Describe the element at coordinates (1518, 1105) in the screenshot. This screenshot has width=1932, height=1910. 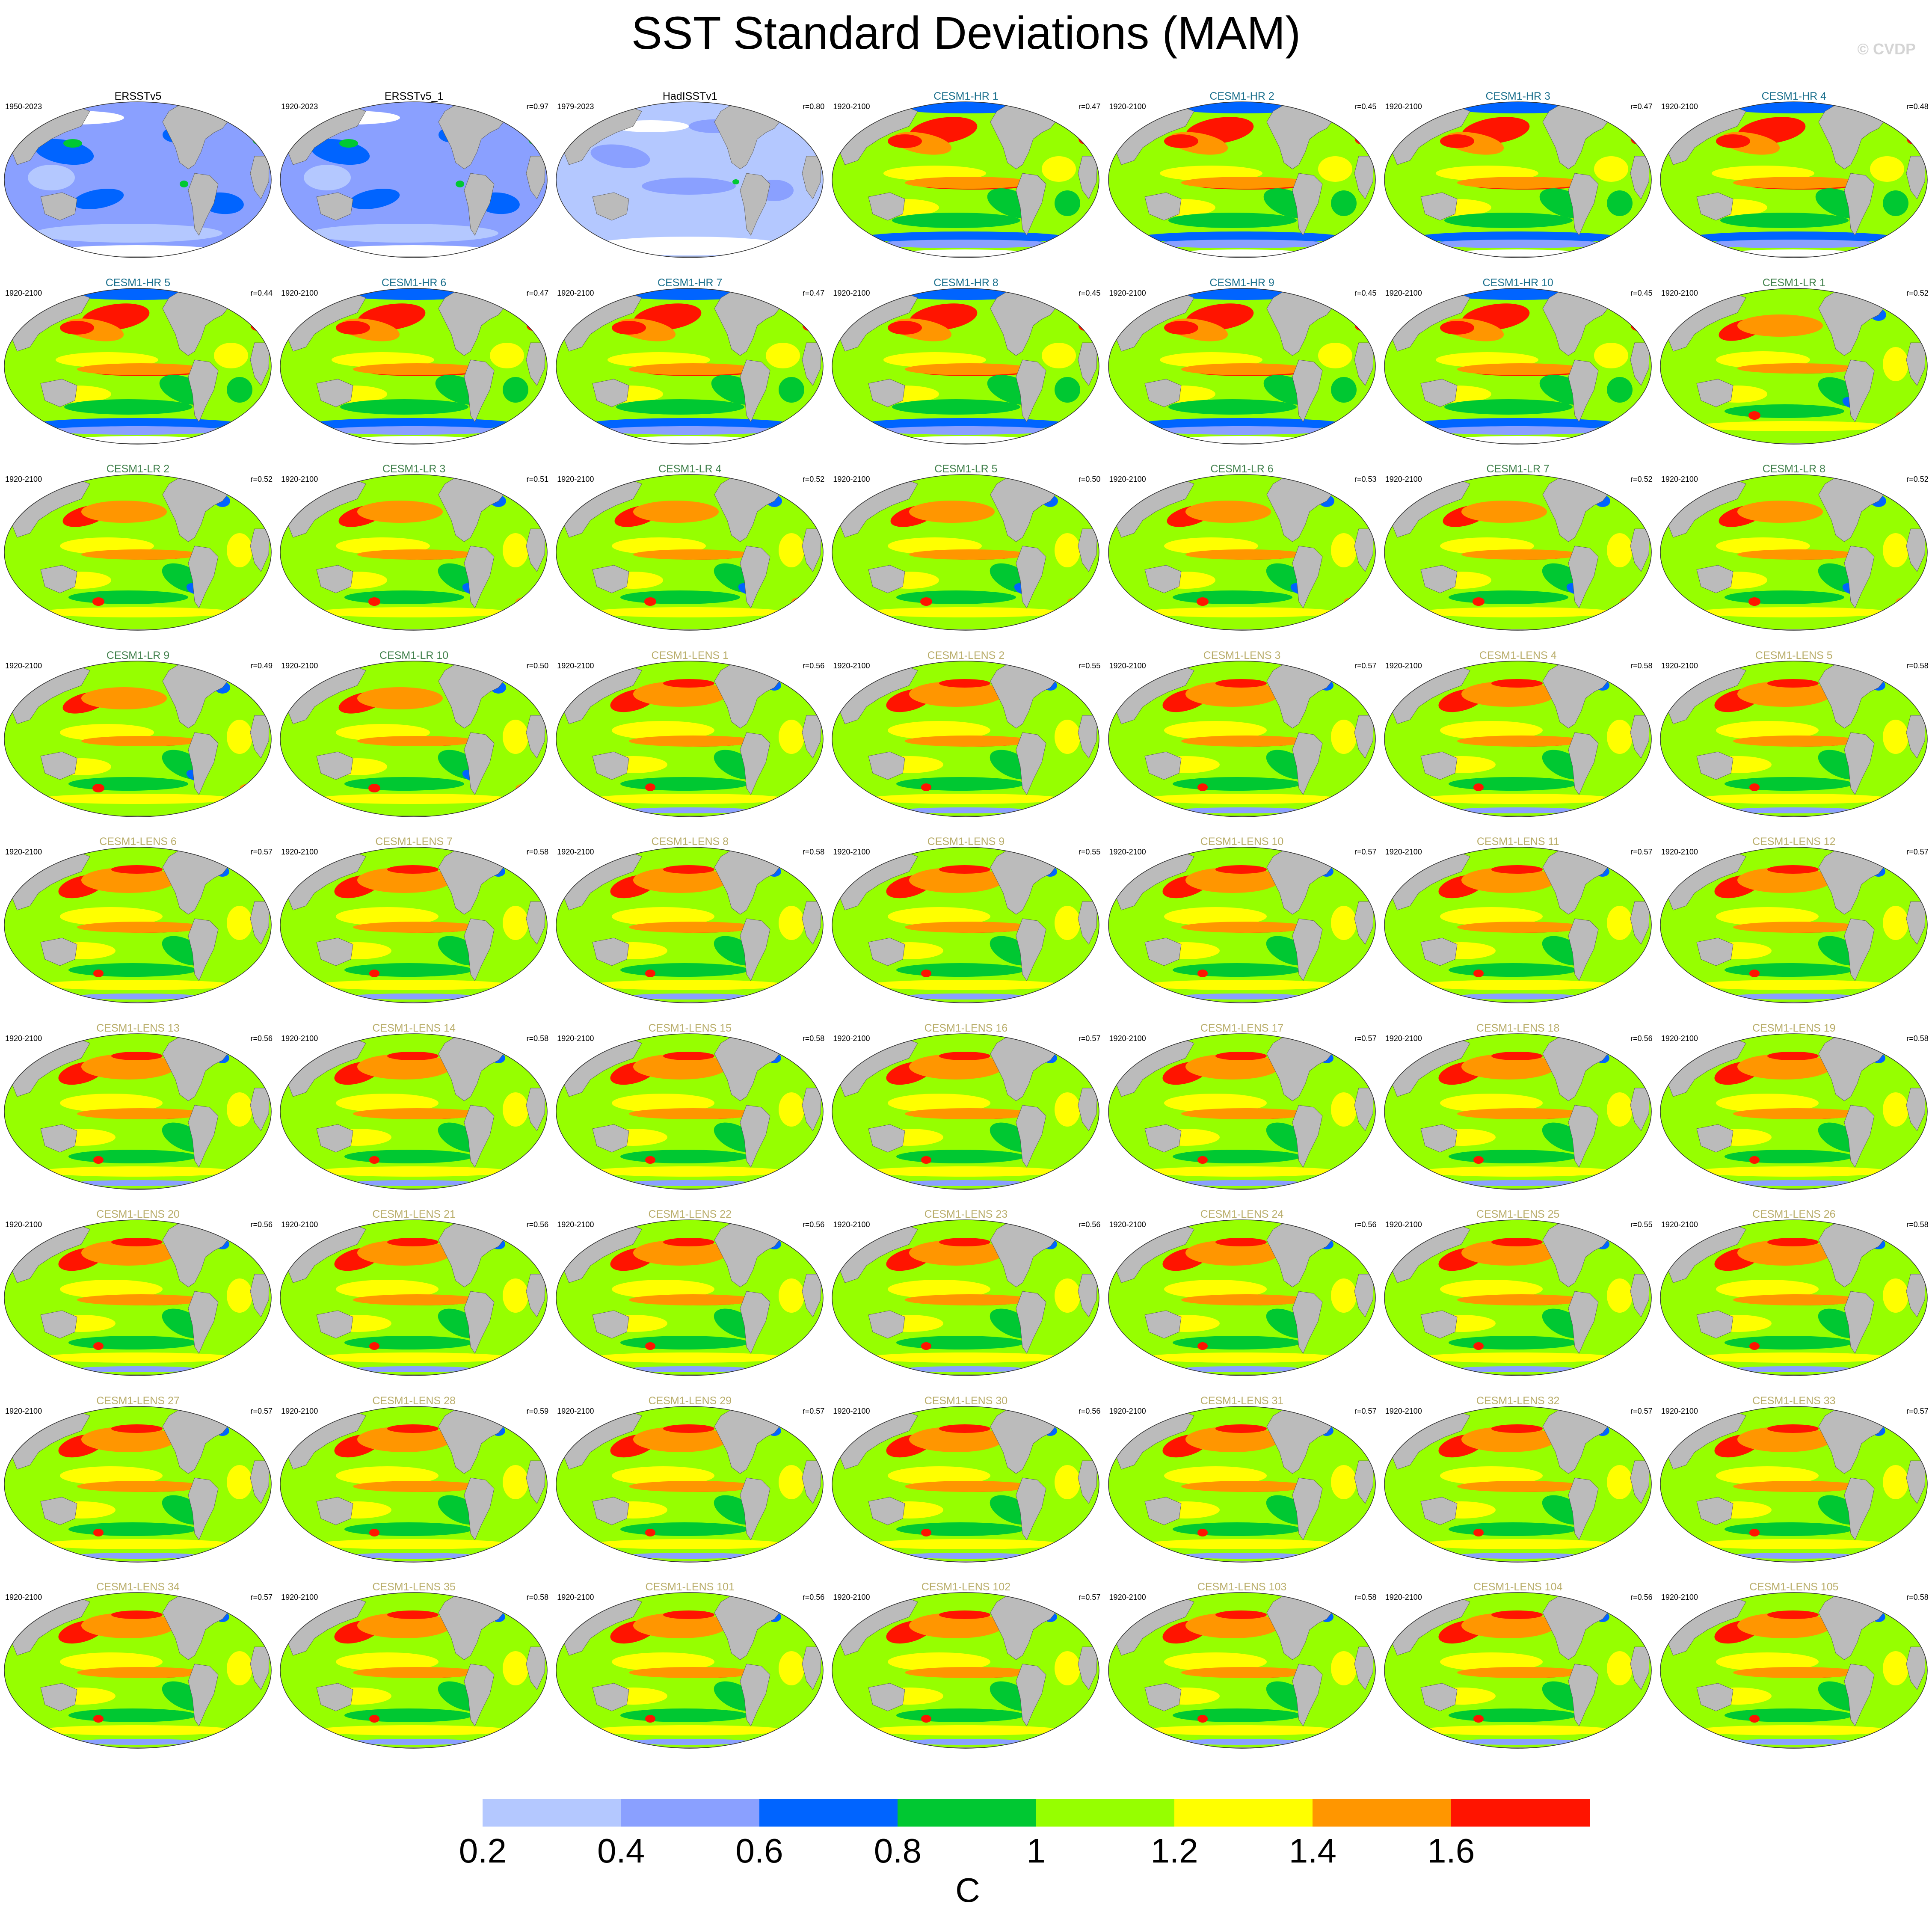
I see `map-panel: CESM1-LENS 18 1920-2100 r=0.56` at that location.